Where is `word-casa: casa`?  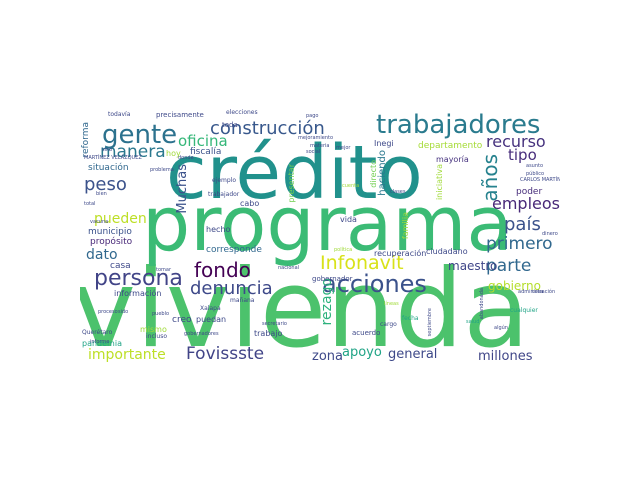 word-casa: casa is located at coordinates (120, 266).